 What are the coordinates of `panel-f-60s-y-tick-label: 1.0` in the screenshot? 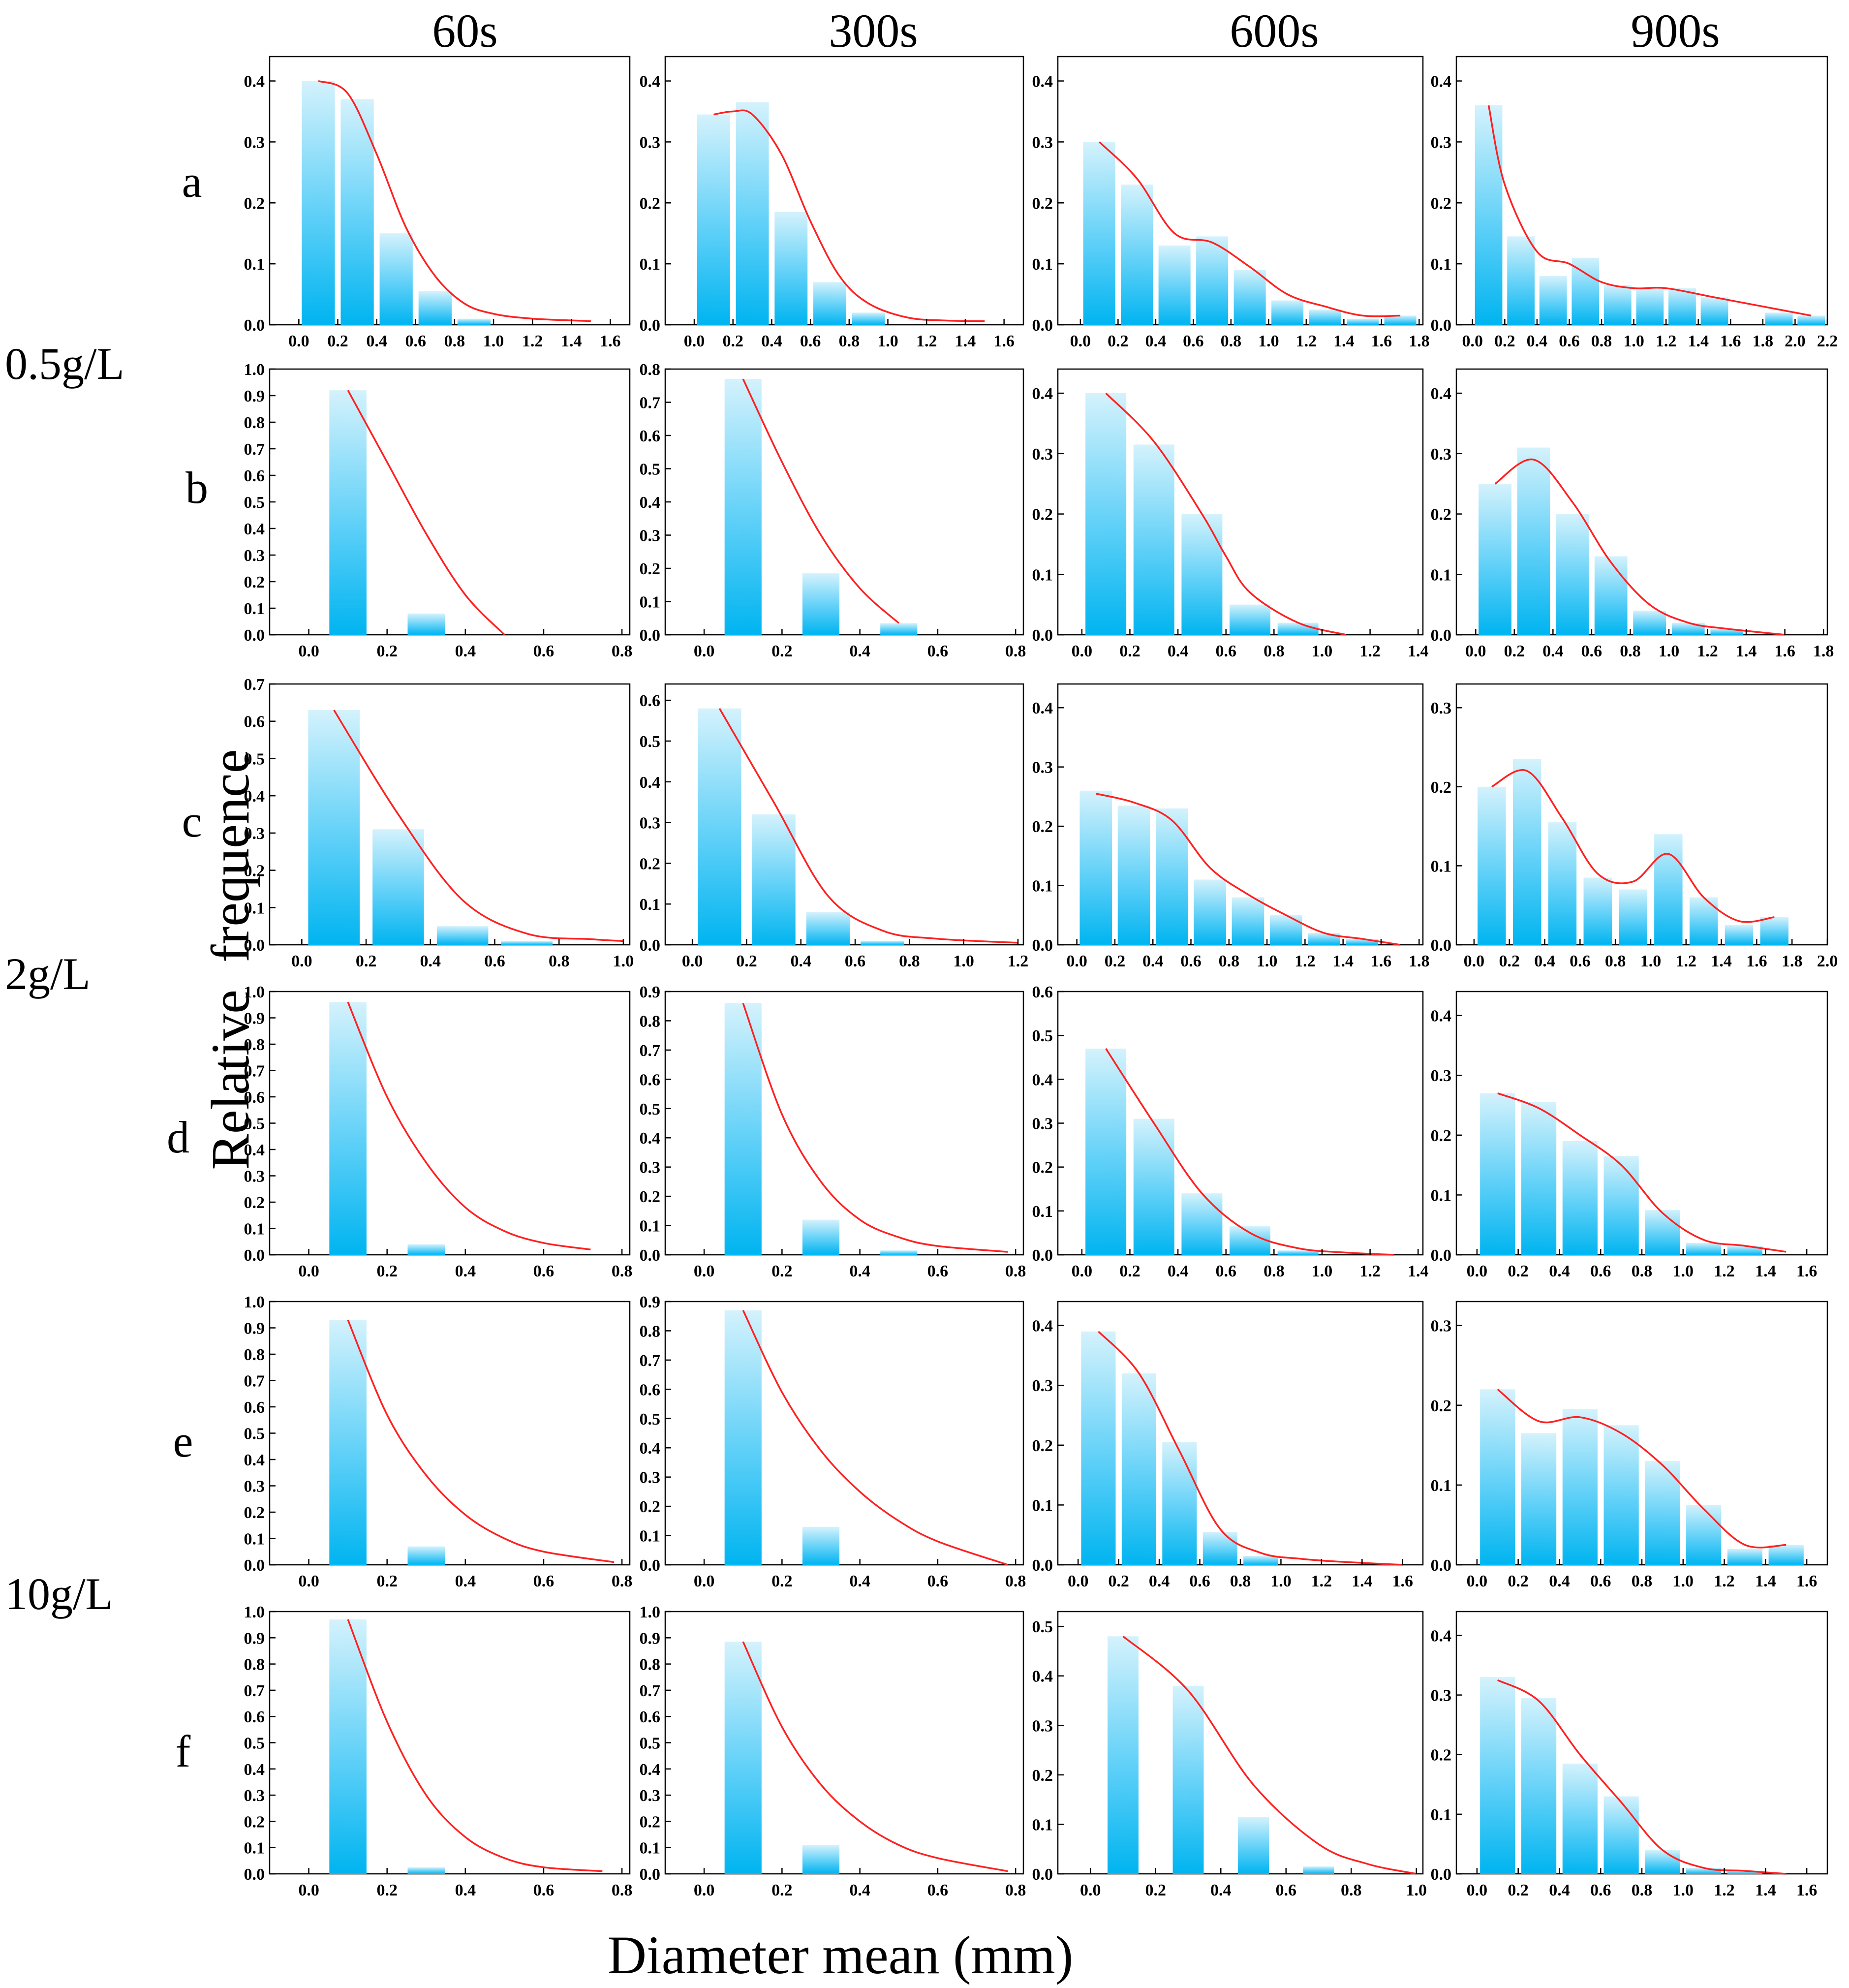 It's located at (254, 1612).